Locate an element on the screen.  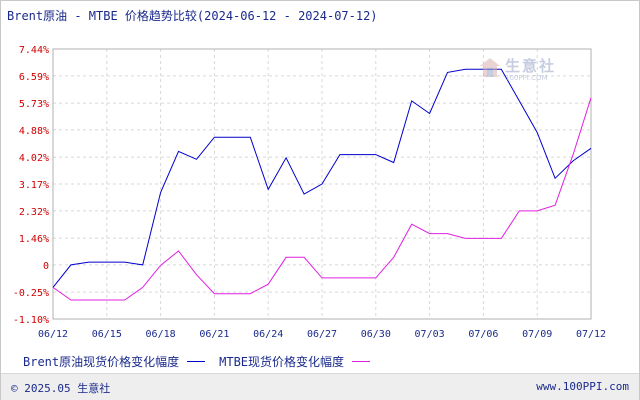
x-tick-label: 07/03 is located at coordinates (430, 334).